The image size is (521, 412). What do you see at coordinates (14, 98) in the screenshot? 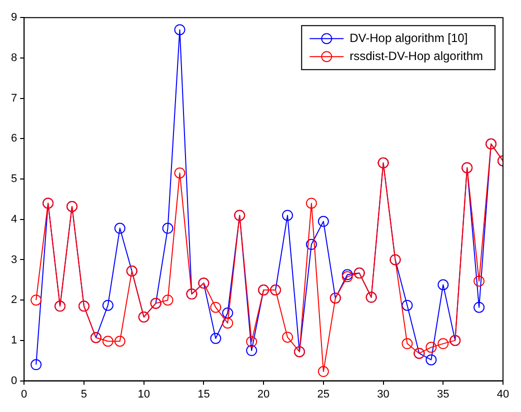
I see `y-tick-label: 7` at bounding box center [14, 98].